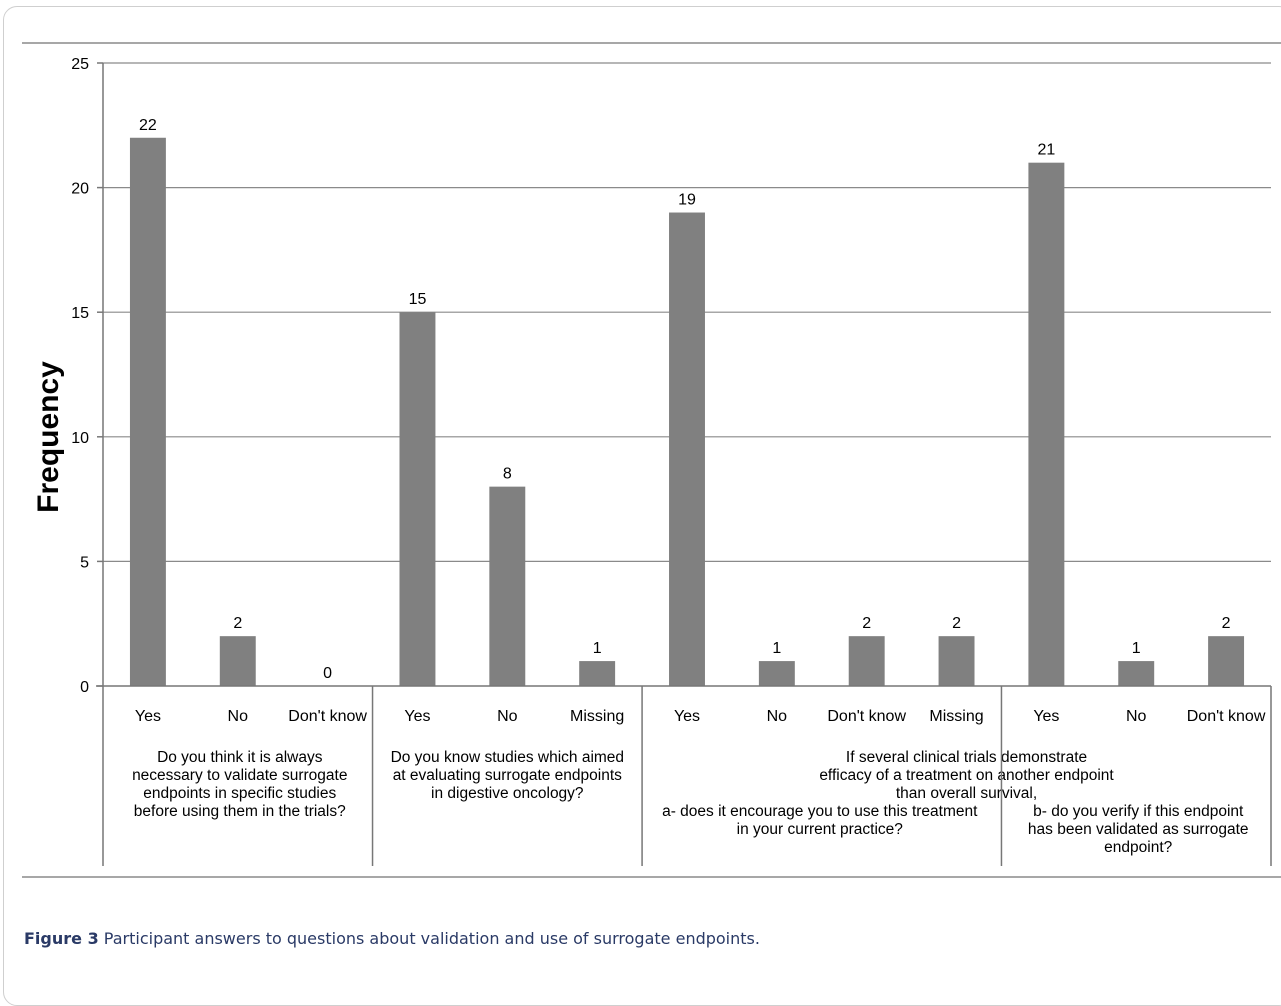  What do you see at coordinates (507, 474) in the screenshot?
I see `bar-value-label: 8` at bounding box center [507, 474].